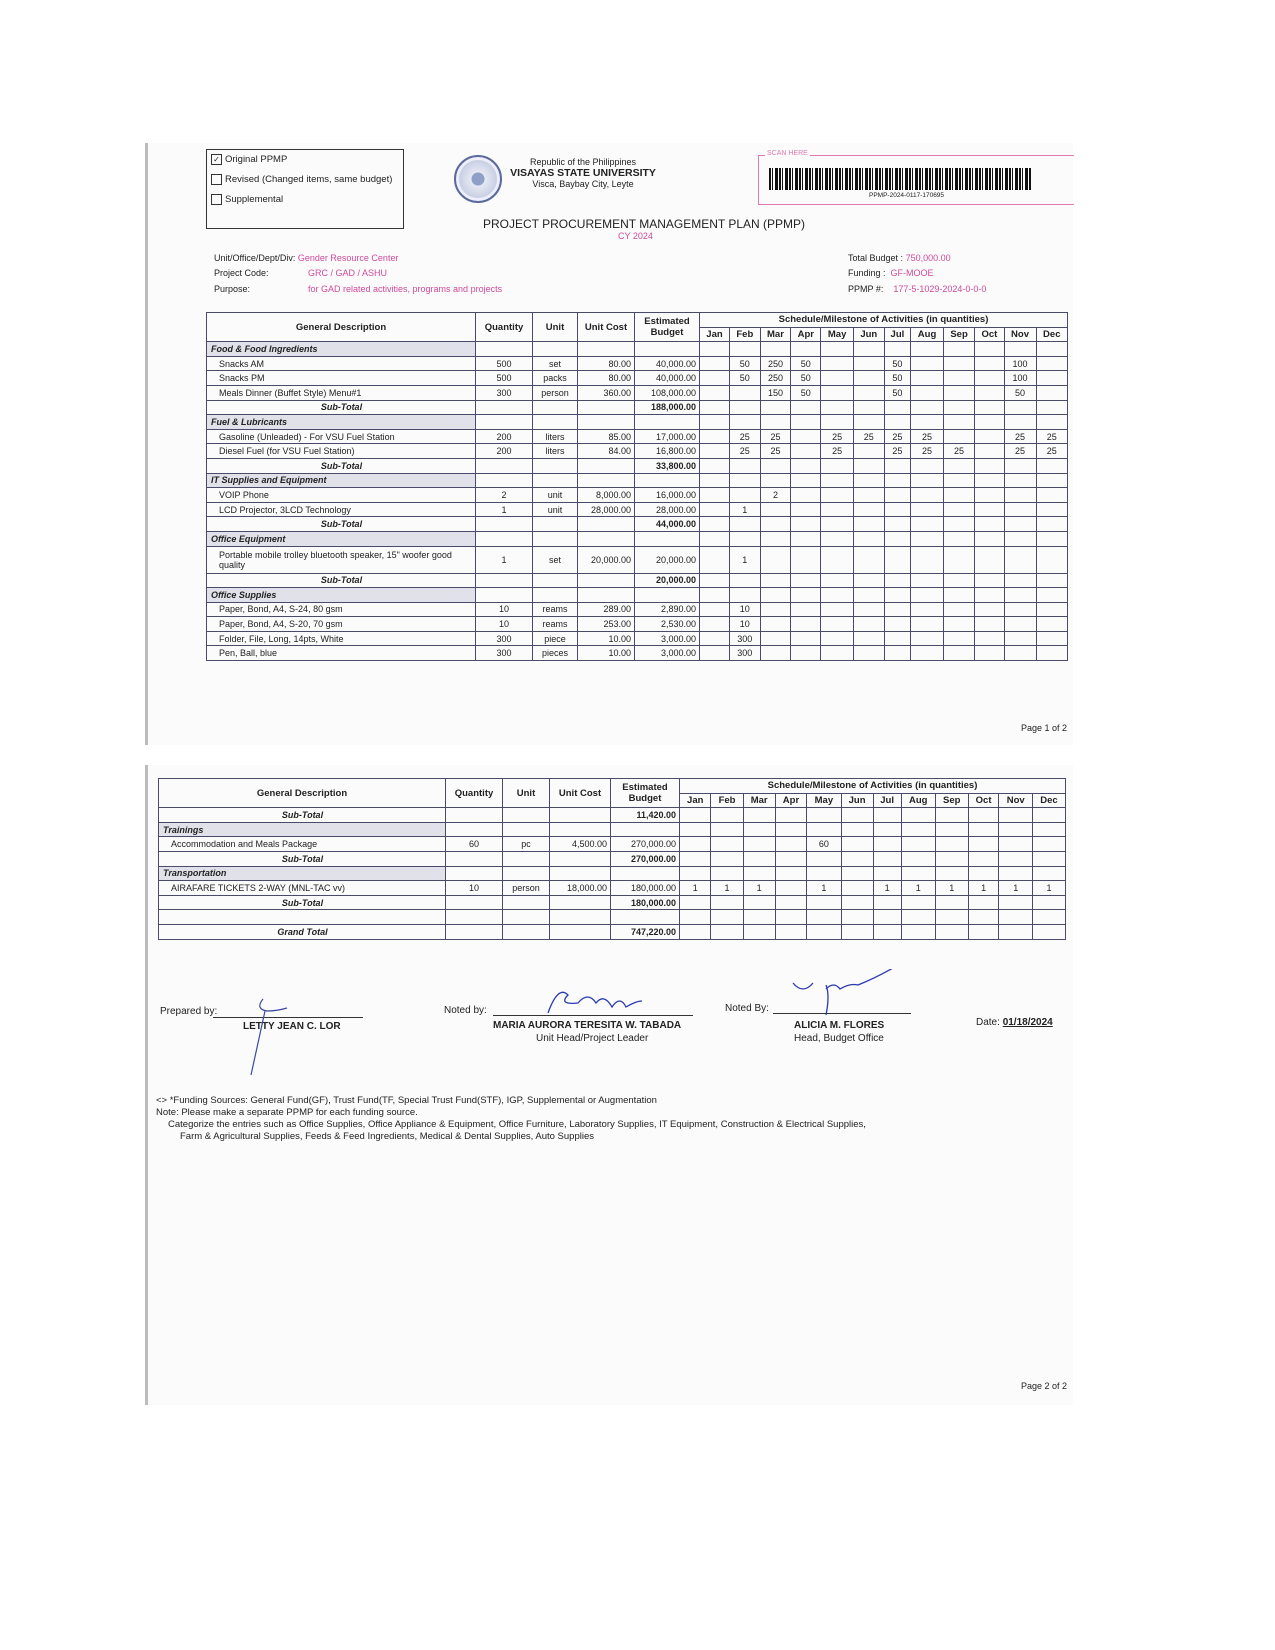  Describe the element at coordinates (474, 888) in the screenshot. I see `quantity-cell: 10` at that location.